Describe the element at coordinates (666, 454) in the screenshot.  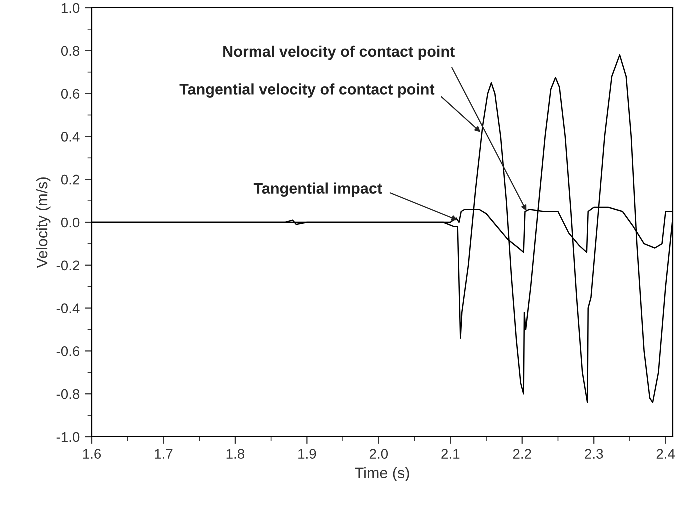
I see `x-tick-label: 2.4` at that location.